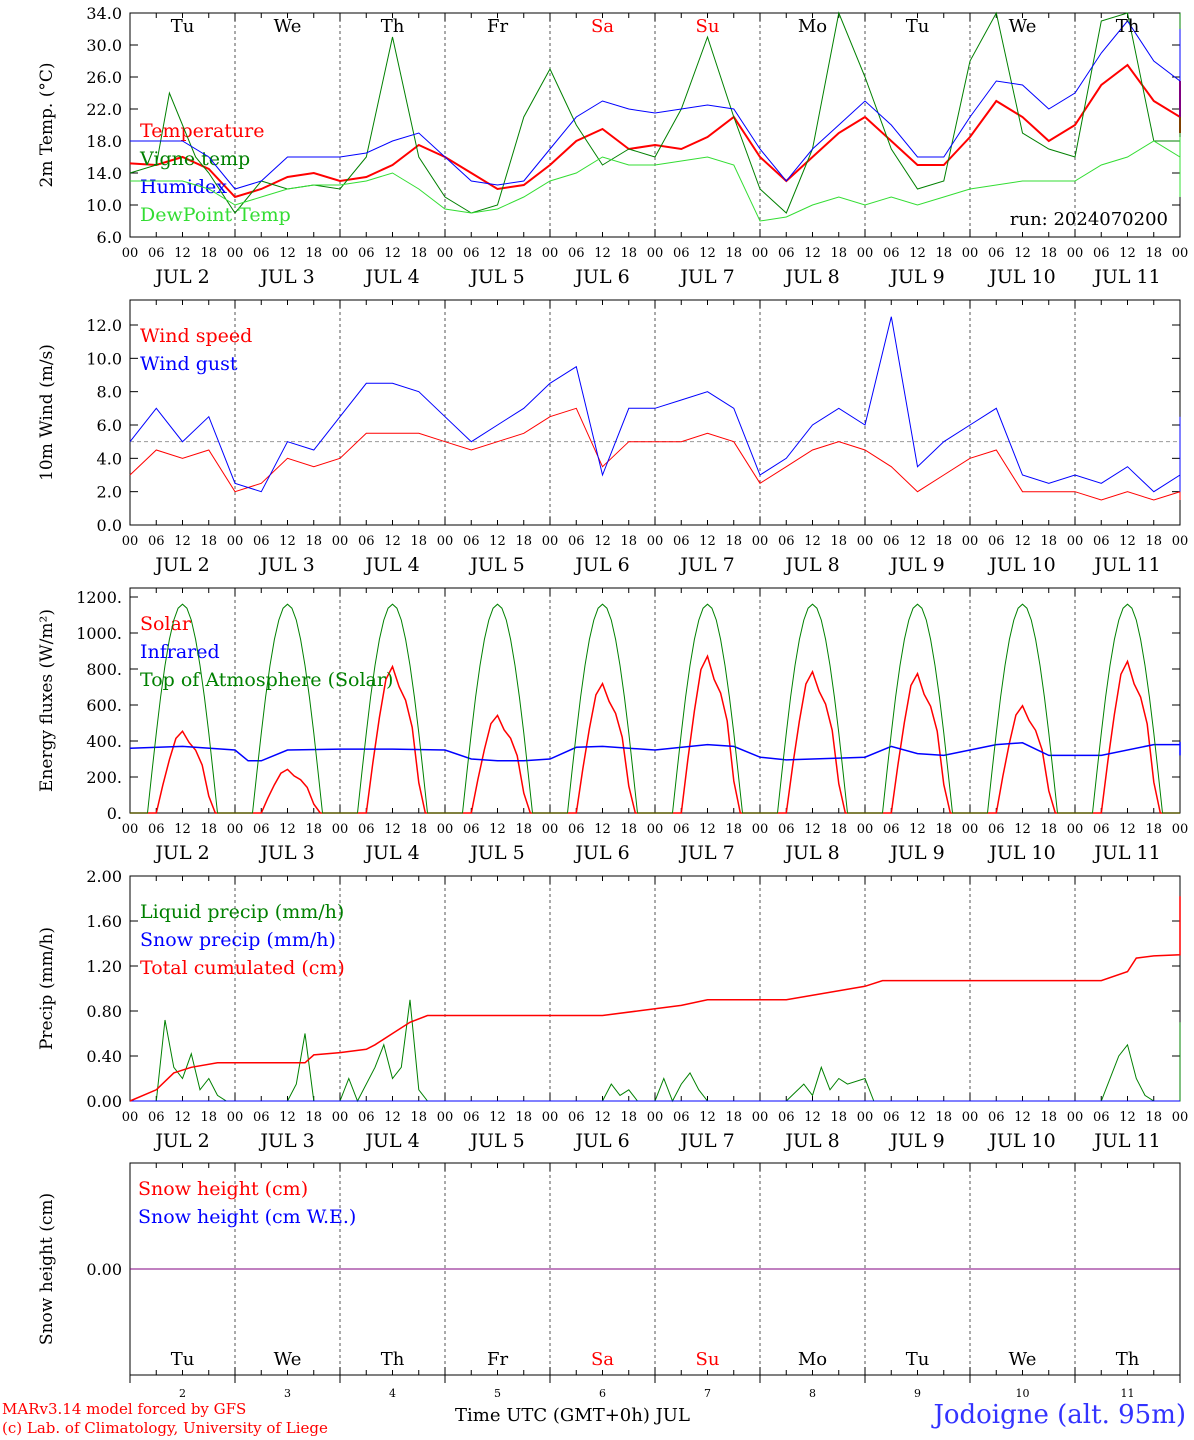  What do you see at coordinates (180, 652) in the screenshot?
I see `legend-entry: Infrared` at bounding box center [180, 652].